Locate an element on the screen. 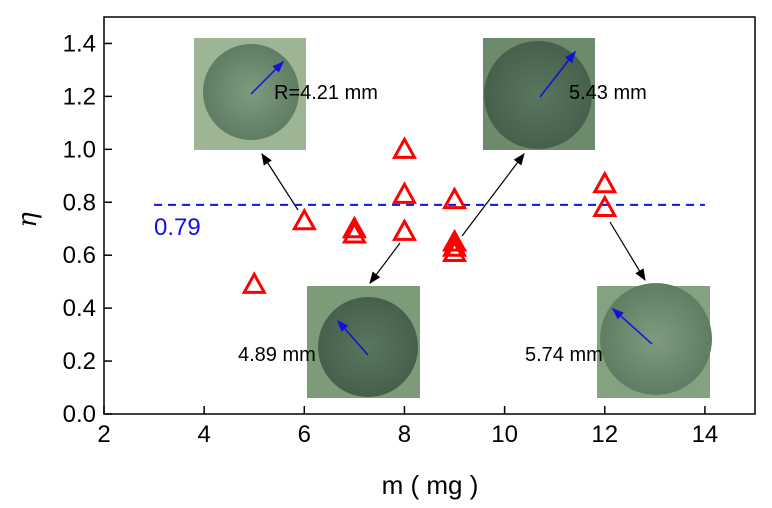 This screenshot has width=772, height=508. y-tick-label: 1.2 is located at coordinates (79, 96).